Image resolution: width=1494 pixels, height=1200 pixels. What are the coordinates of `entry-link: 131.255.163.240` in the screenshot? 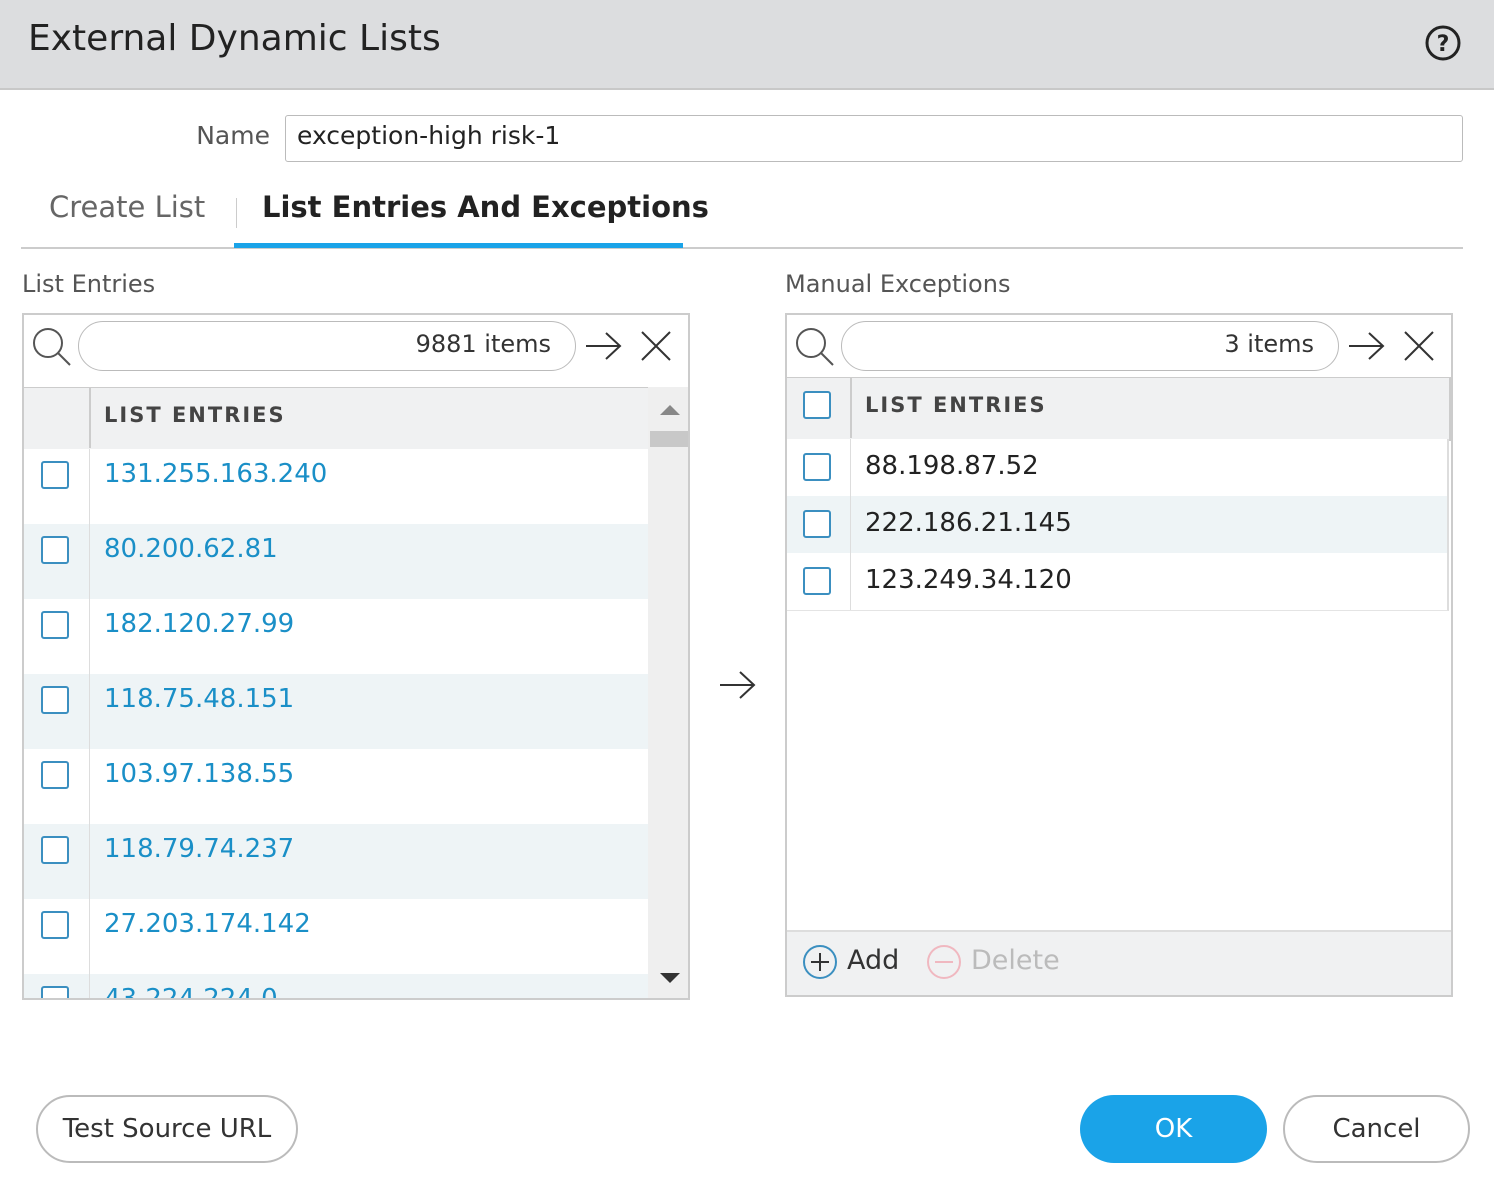 It's located at (216, 474).